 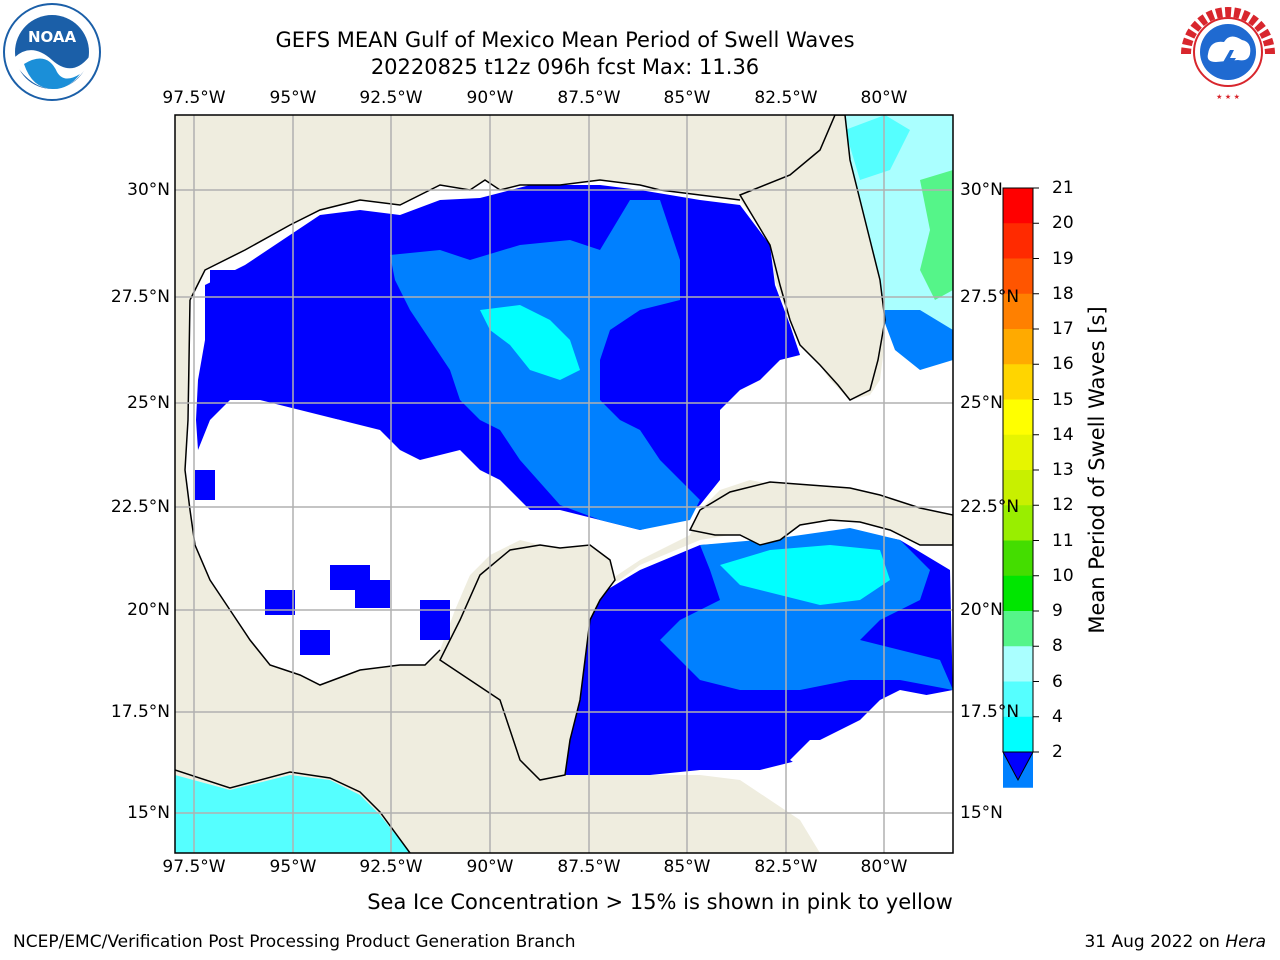 I want to click on atlantic-swell-cyan, so click(x=877, y=147).